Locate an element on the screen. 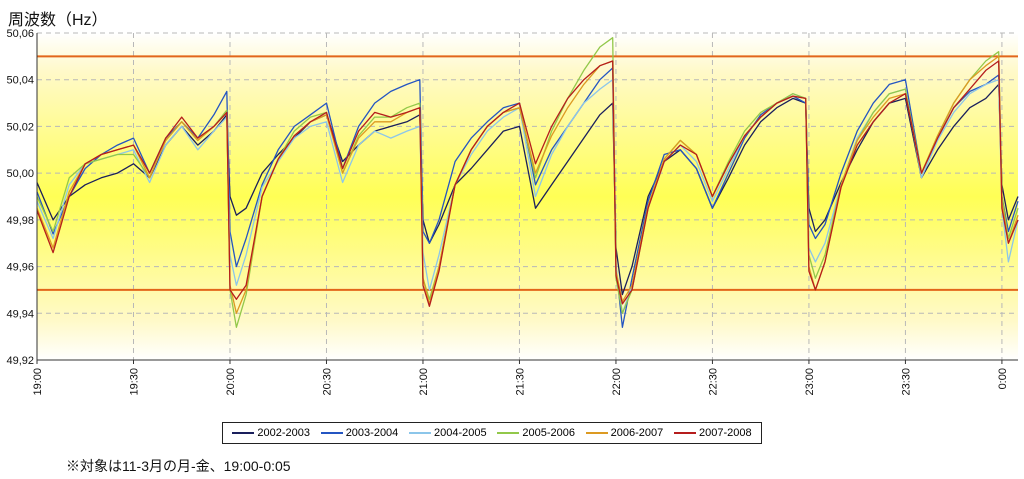  y-axis-title: 周波数（Hz） is located at coordinates (58, 20).